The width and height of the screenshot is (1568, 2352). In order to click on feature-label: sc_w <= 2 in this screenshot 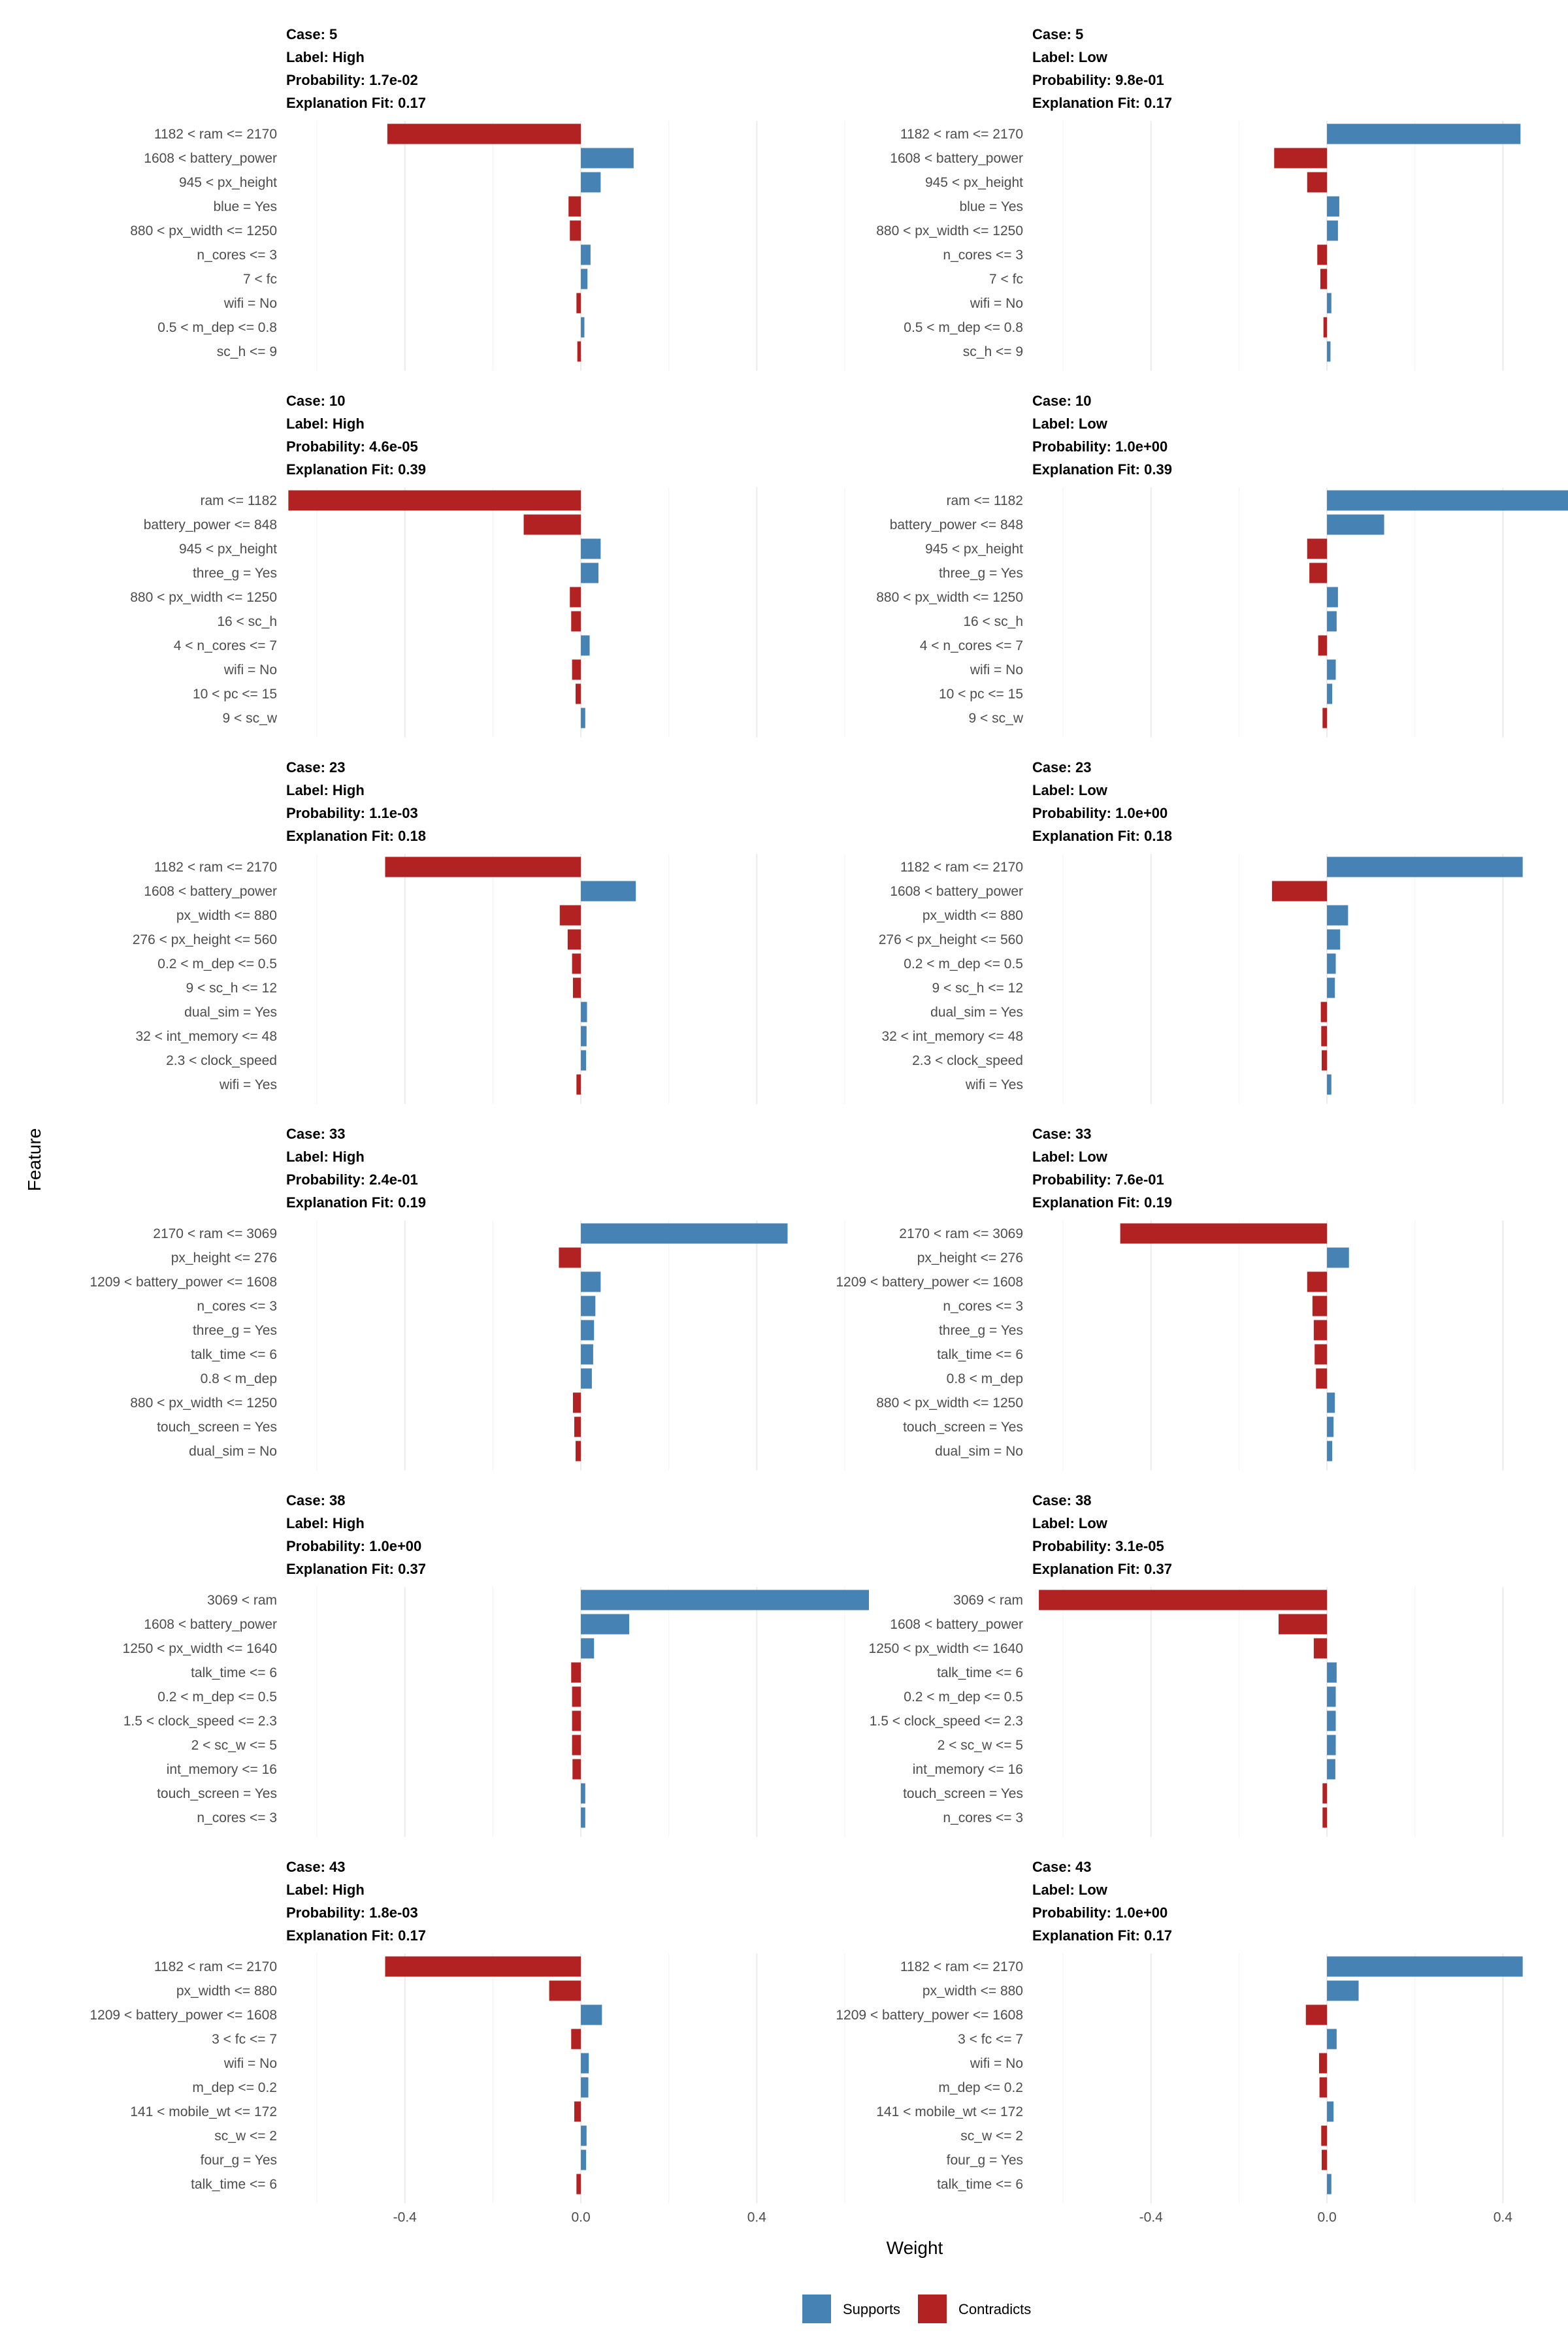, I will do `click(245, 2136)`.